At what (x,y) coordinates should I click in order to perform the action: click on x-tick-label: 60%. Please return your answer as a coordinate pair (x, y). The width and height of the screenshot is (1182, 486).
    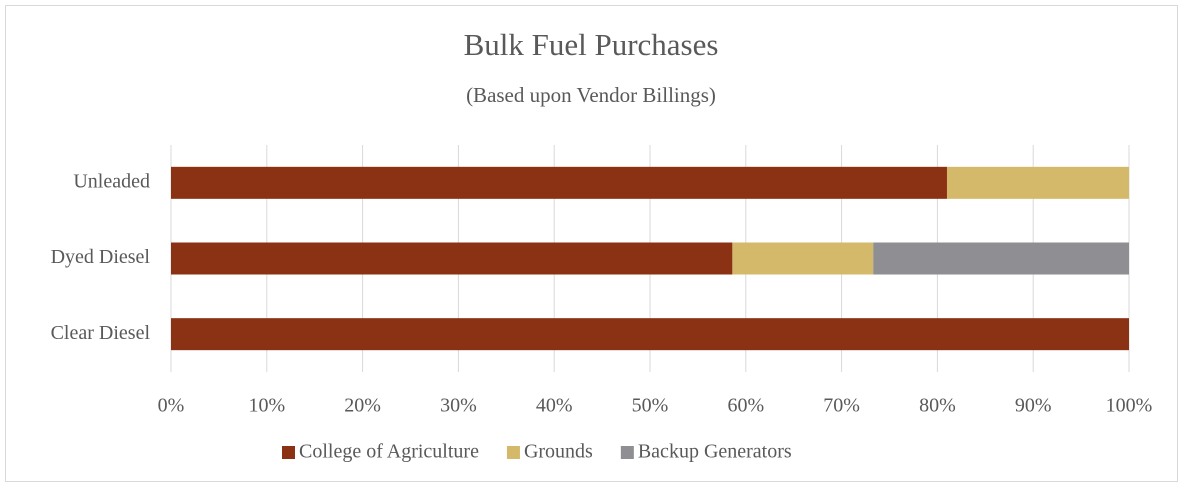
    Looking at the image, I should click on (745, 406).